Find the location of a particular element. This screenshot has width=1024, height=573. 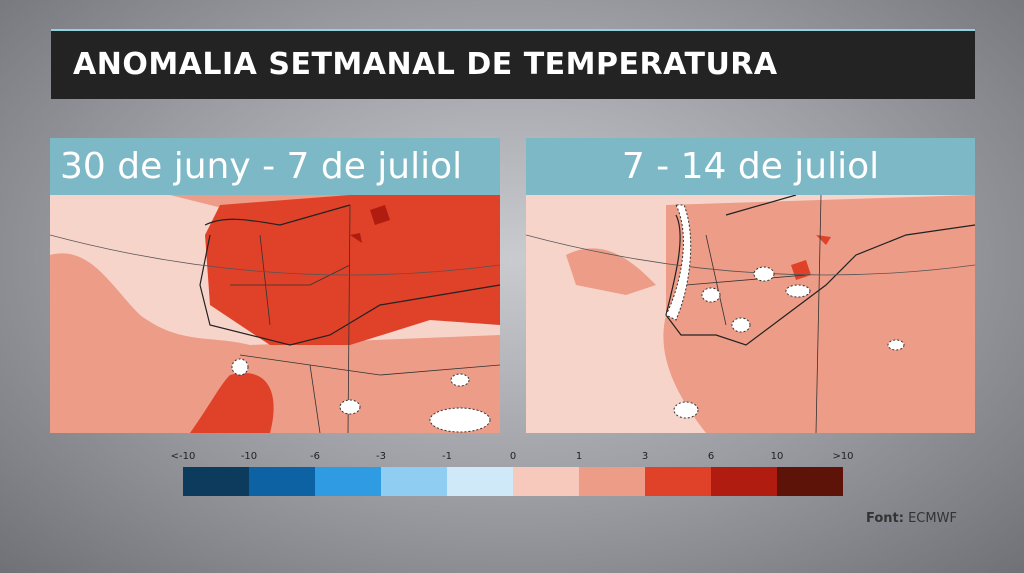

title: ANOMALIA SETMANAL DE TEMPERATURA is located at coordinates (425, 64).